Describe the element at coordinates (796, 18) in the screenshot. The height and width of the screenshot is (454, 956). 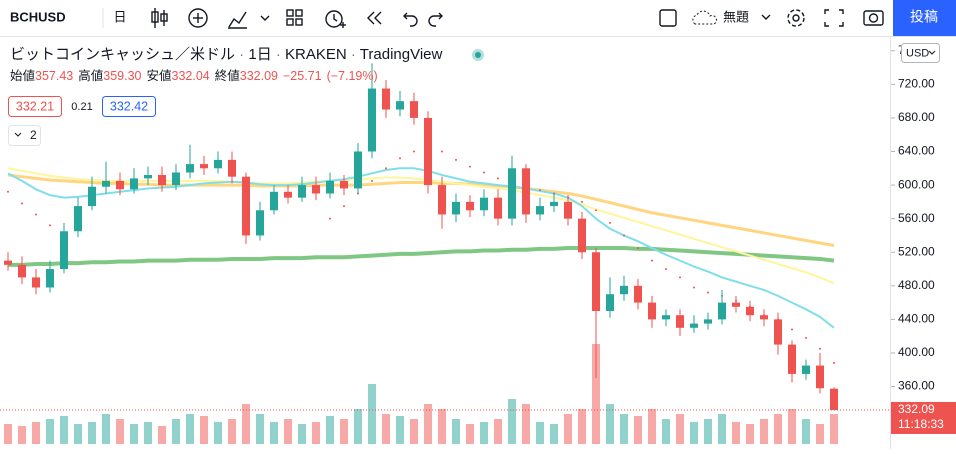
I see `settings-button` at that location.